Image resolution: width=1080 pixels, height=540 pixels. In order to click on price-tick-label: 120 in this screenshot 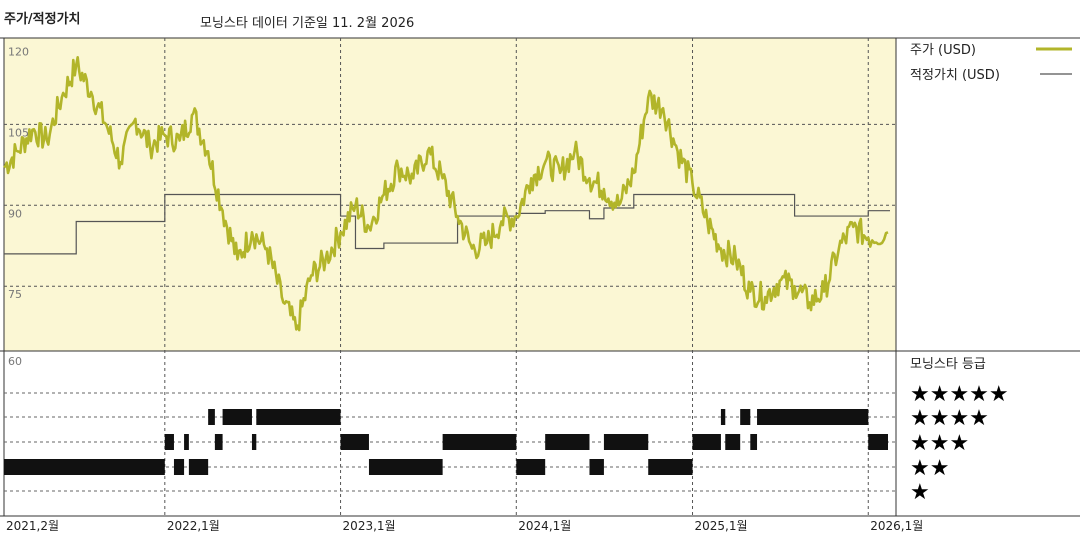, I will do `click(18, 51)`.